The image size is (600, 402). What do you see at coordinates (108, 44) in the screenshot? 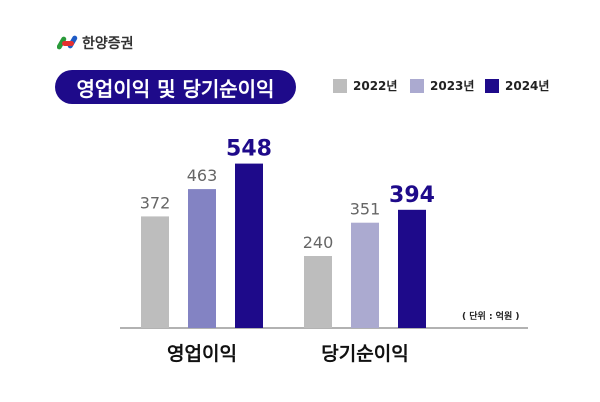
I see `brand-name: 한양증권` at bounding box center [108, 44].